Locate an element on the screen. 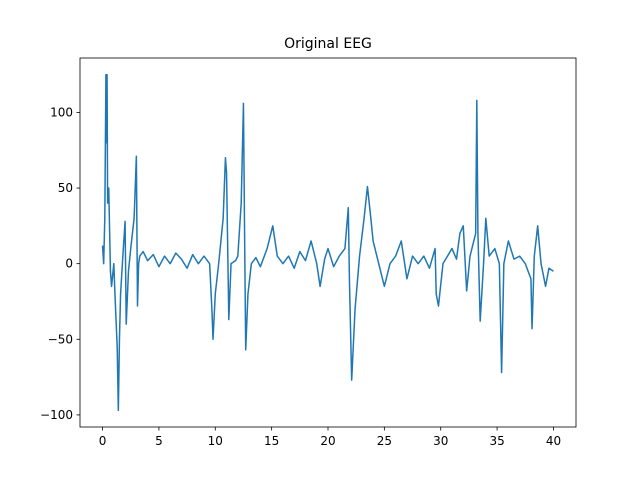  y-tick-label: 100 is located at coordinates (61, 112).